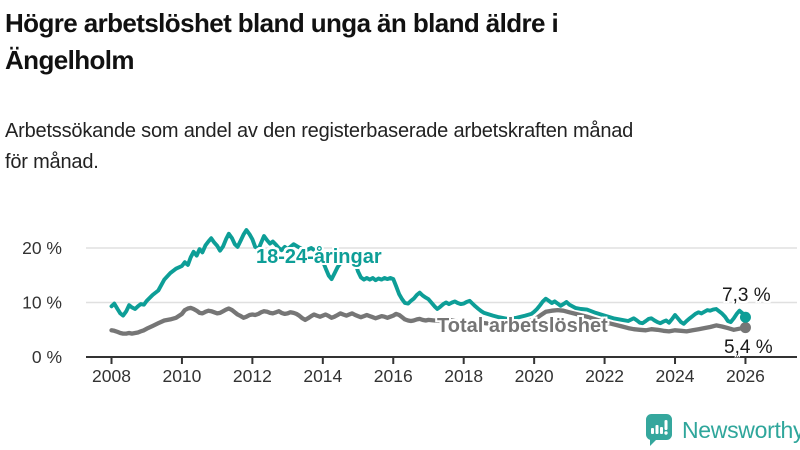  Describe the element at coordinates (745, 376) in the screenshot. I see `x-tick-label: 2026` at that location.